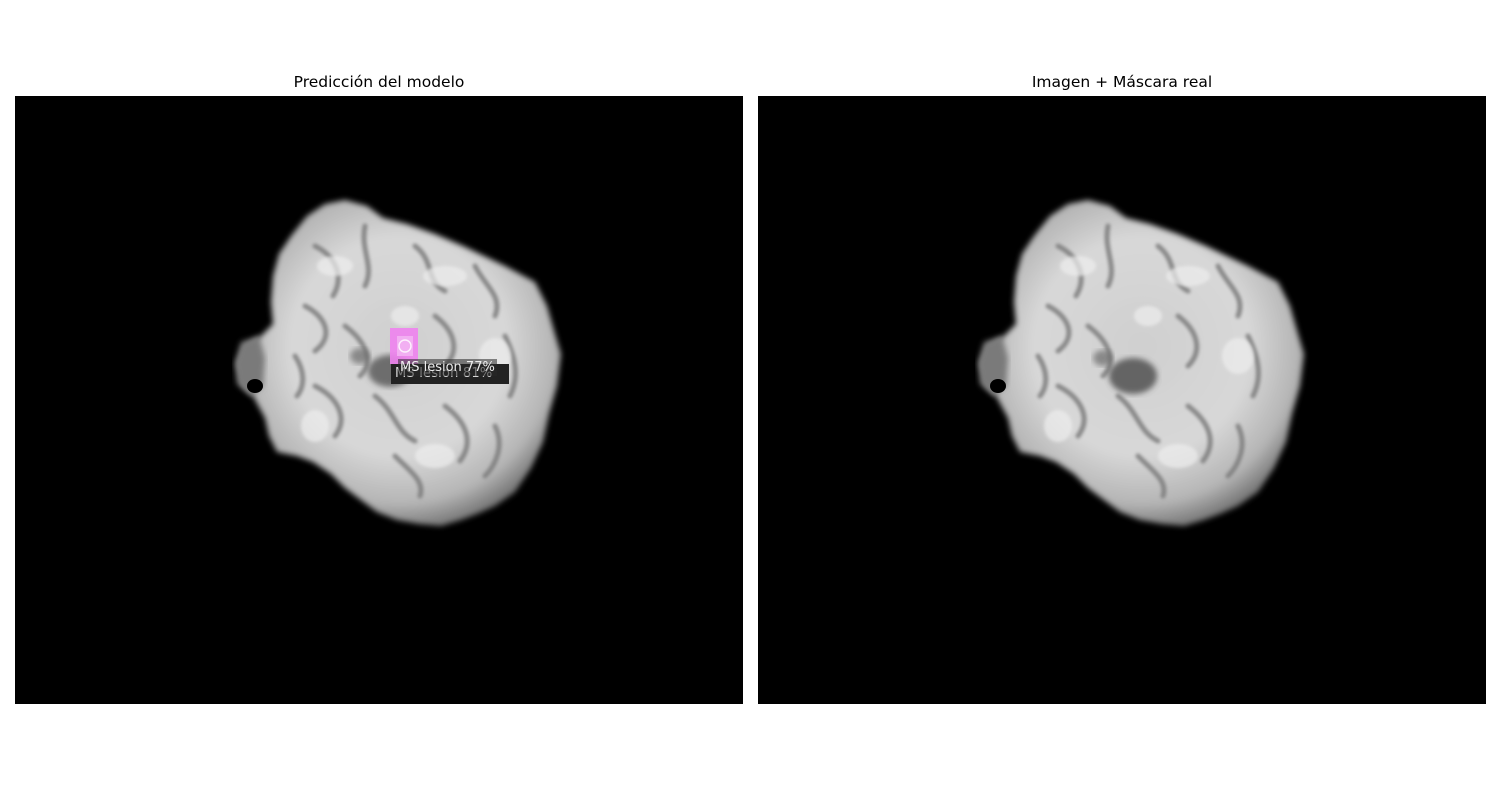  What do you see at coordinates (447, 367) in the screenshot?
I see `detection-label-primary: MS lesion 77%` at bounding box center [447, 367].